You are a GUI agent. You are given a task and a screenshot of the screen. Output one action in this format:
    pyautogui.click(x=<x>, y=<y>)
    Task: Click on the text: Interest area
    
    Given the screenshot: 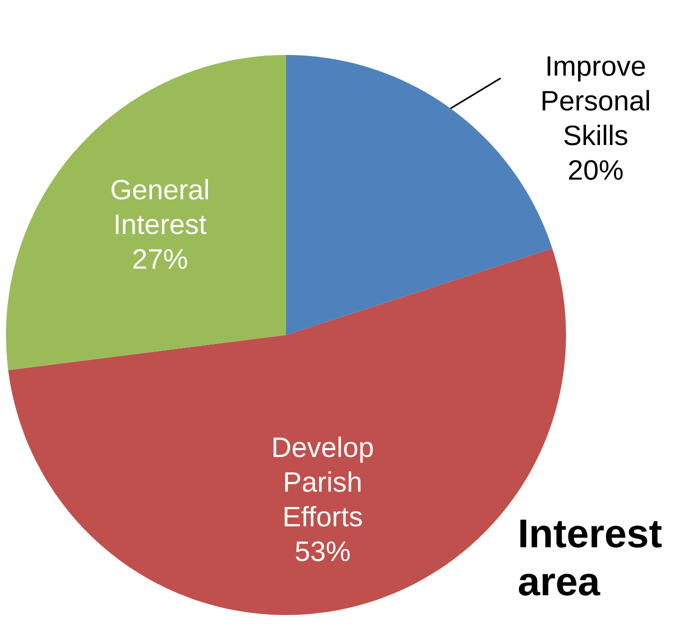 What is the action you would take?
    pyautogui.click(x=590, y=558)
    